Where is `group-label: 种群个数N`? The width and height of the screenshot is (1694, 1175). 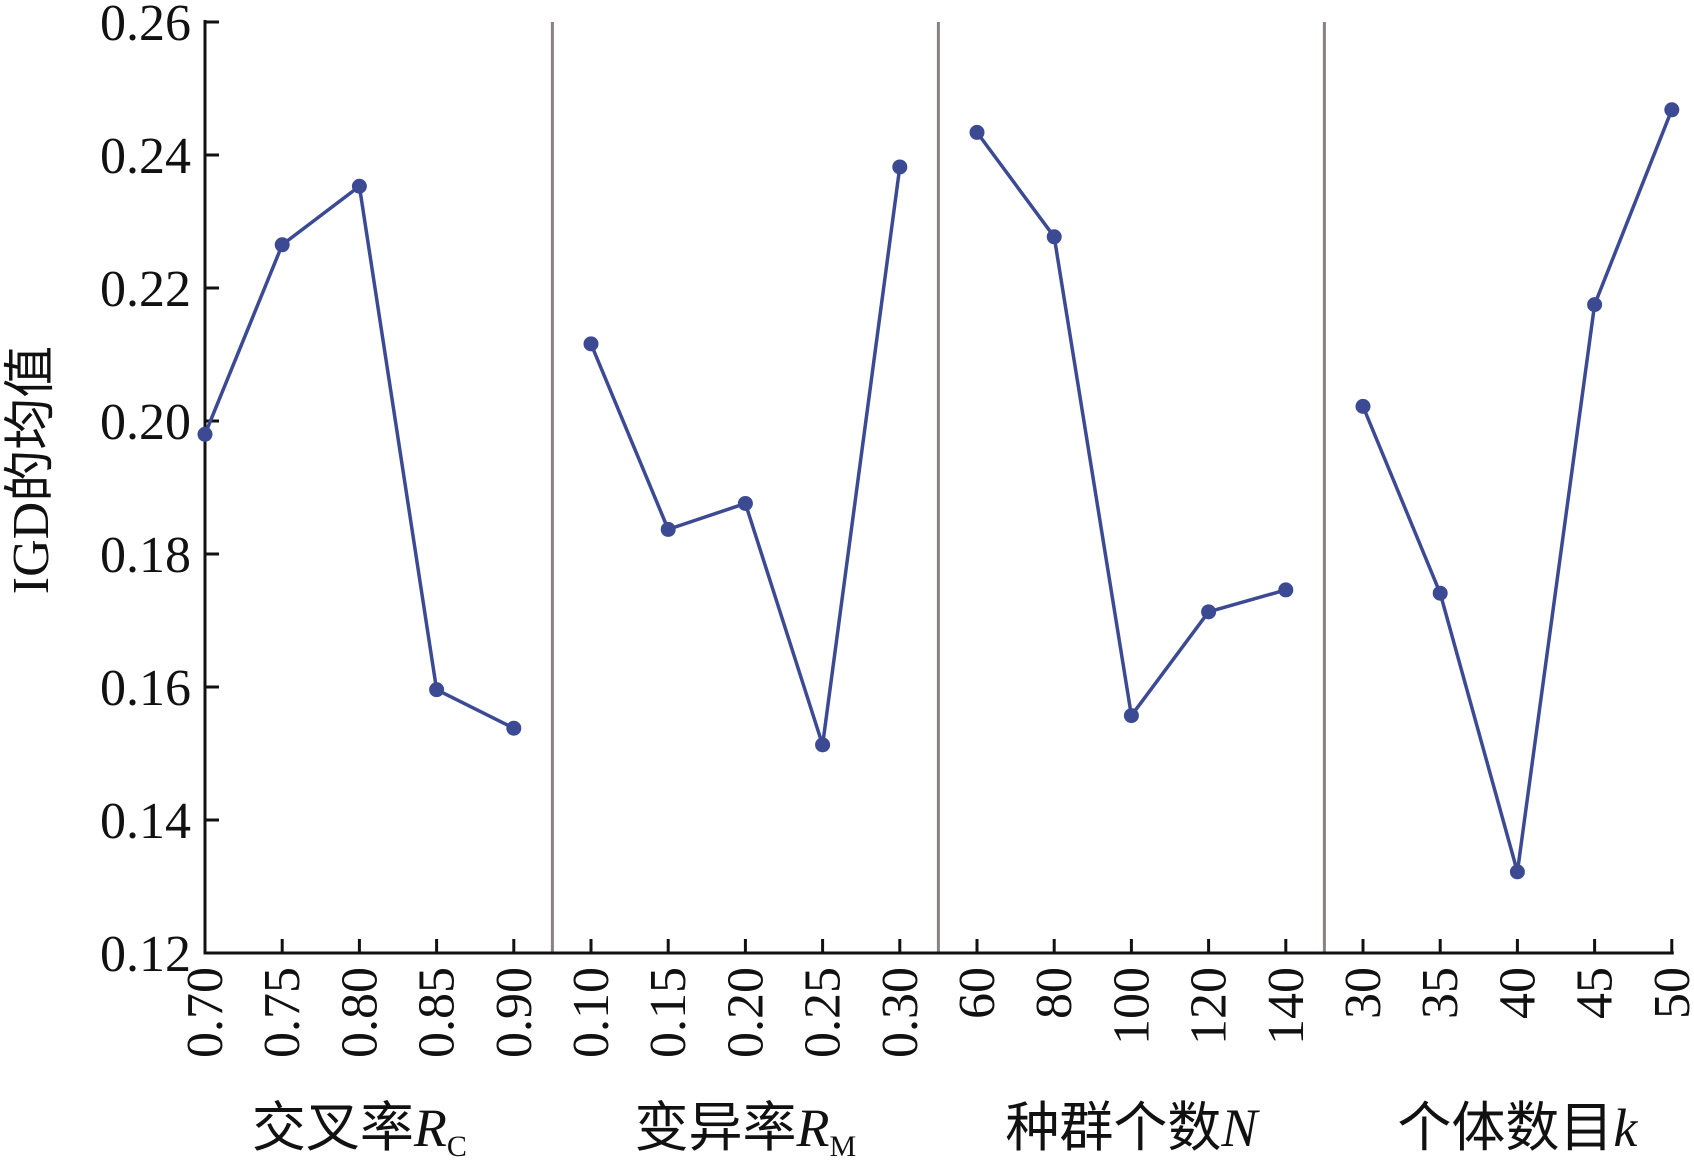
group-label: 种群个数N is located at coordinates (1132, 1128).